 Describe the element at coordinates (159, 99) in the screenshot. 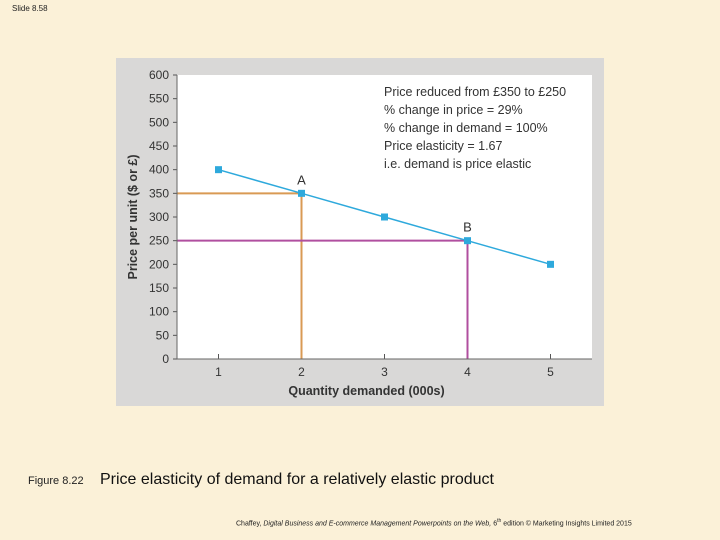

I see `y-tick-label: 550` at that location.